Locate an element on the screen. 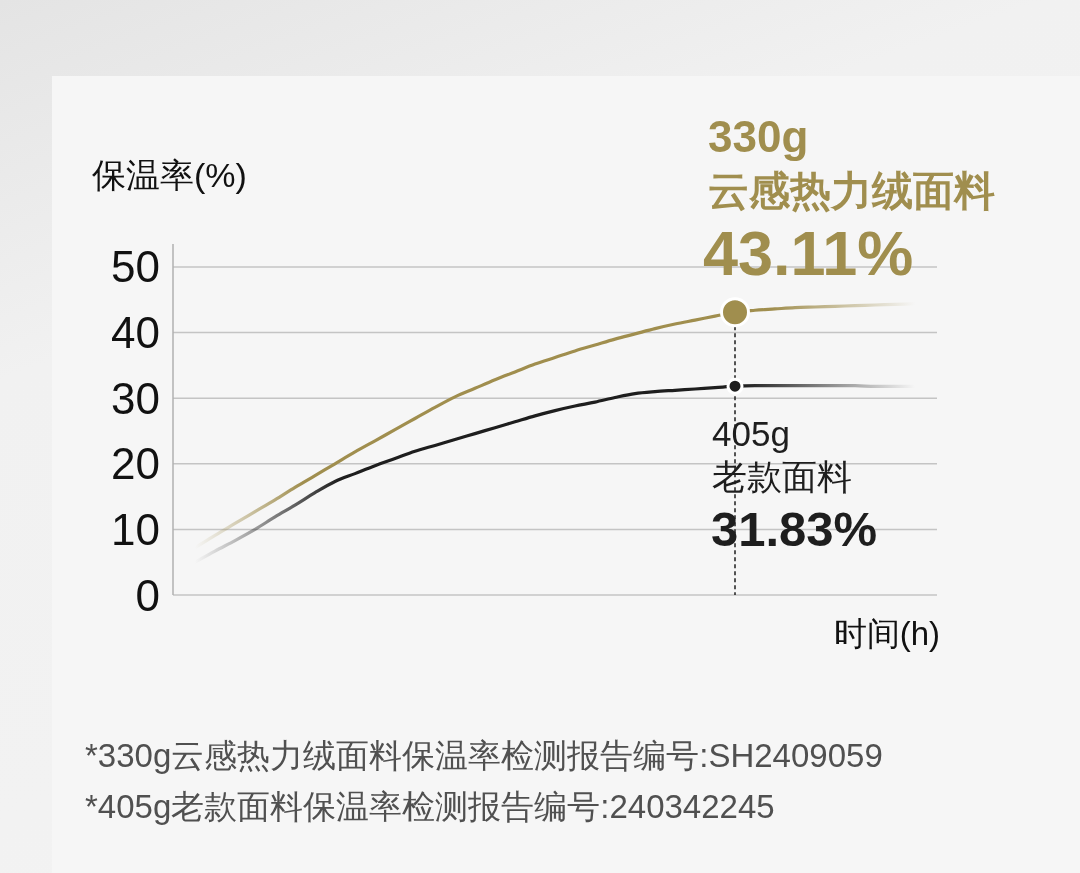 The width and height of the screenshot is (1080, 873). text: *330g云感热力绒面料保温率检测报告编号:SH2409059 is located at coordinates (484, 755).